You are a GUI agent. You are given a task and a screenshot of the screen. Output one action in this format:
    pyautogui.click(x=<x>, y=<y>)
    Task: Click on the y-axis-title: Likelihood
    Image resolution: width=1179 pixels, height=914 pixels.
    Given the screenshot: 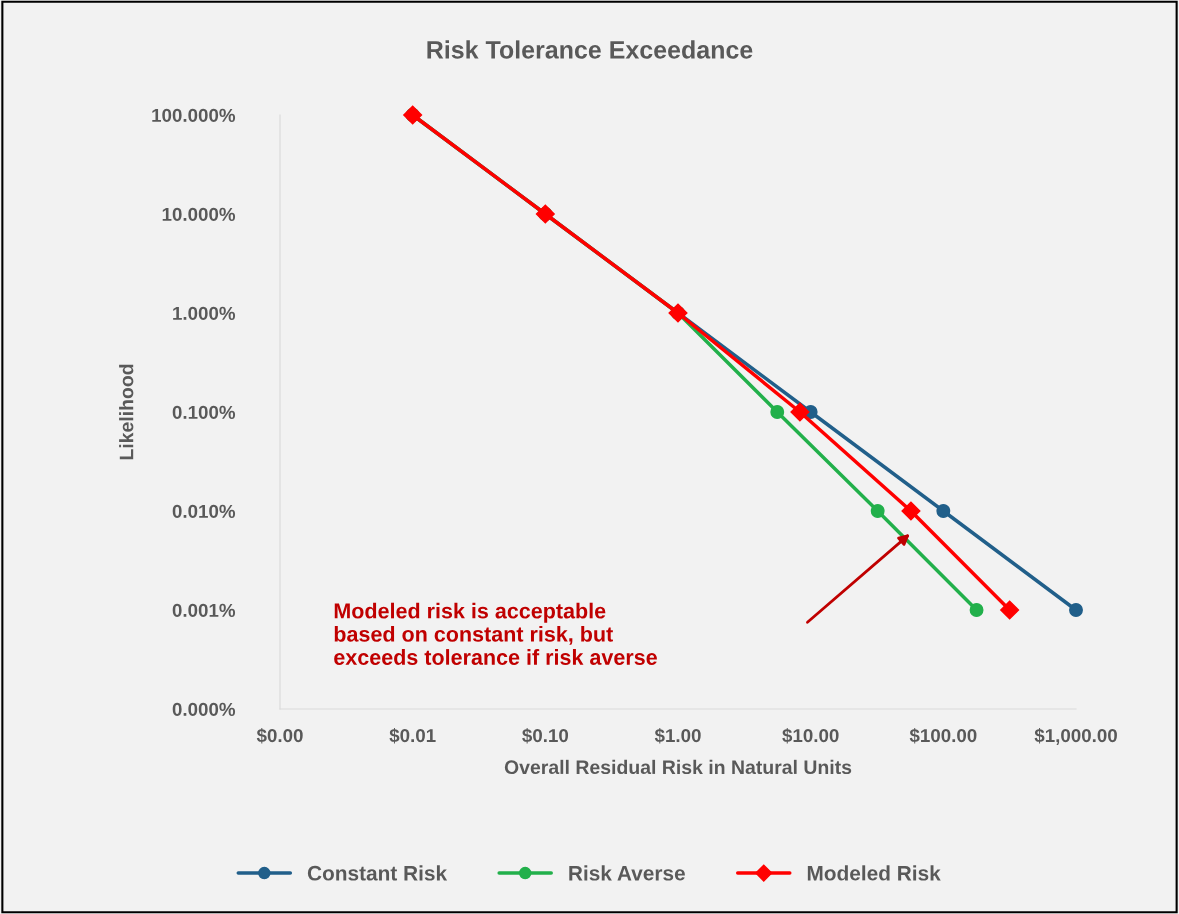 What is the action you would take?
    pyautogui.click(x=126, y=412)
    